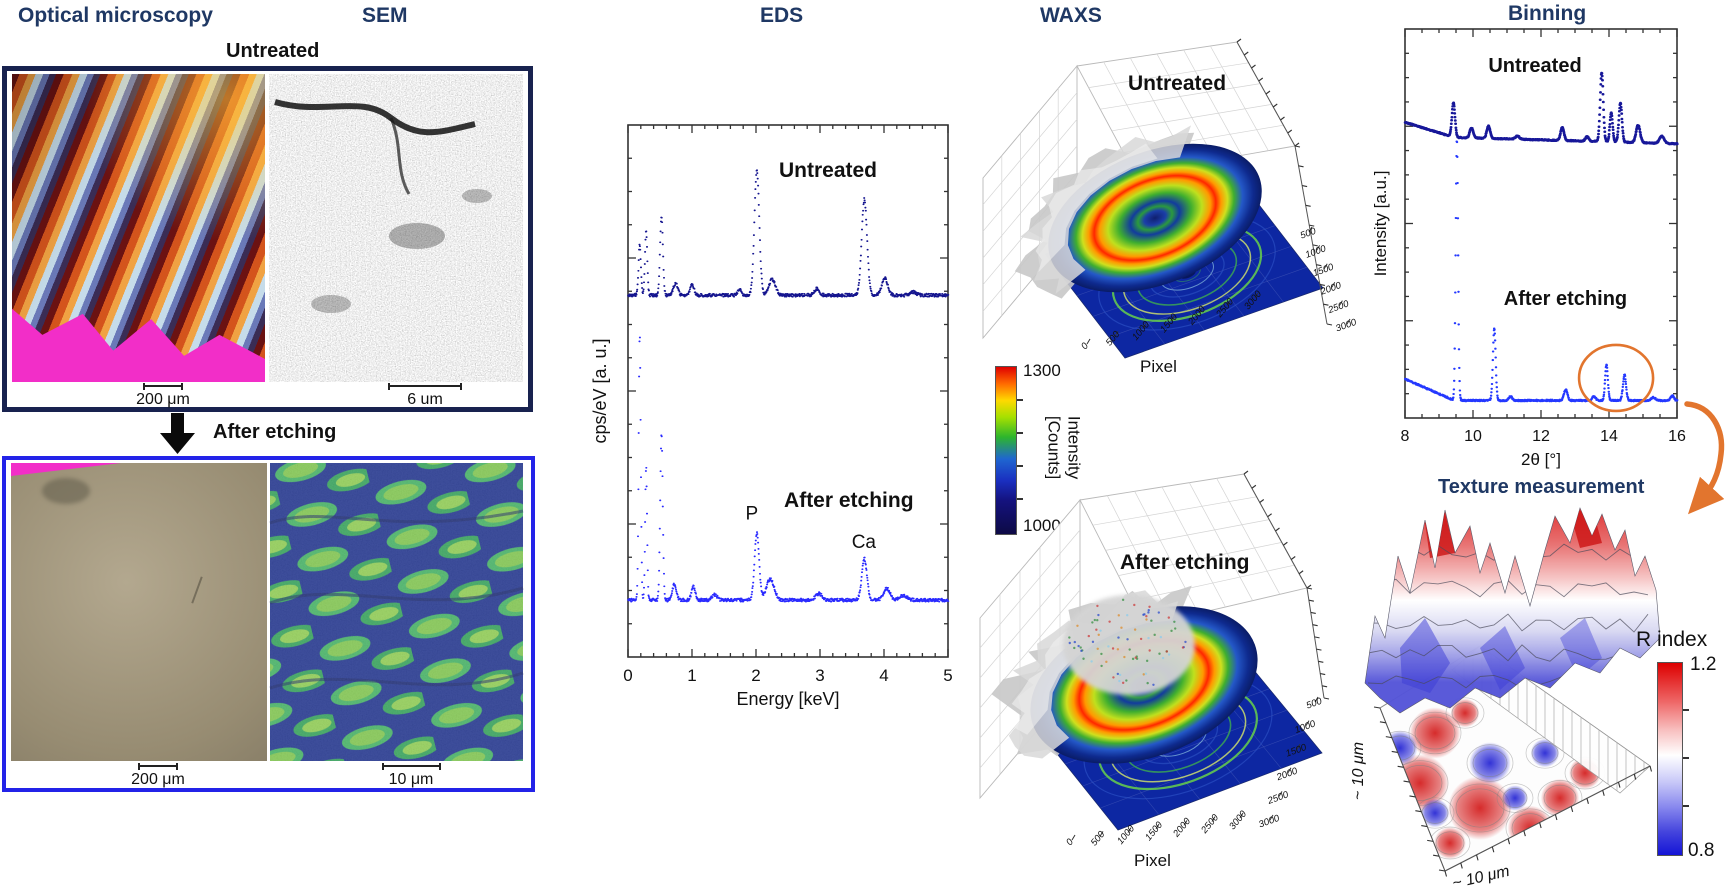 The width and height of the screenshot is (1728, 886). Describe the element at coordinates (751, 514) in the screenshot. I see `svg-text: P` at that location.